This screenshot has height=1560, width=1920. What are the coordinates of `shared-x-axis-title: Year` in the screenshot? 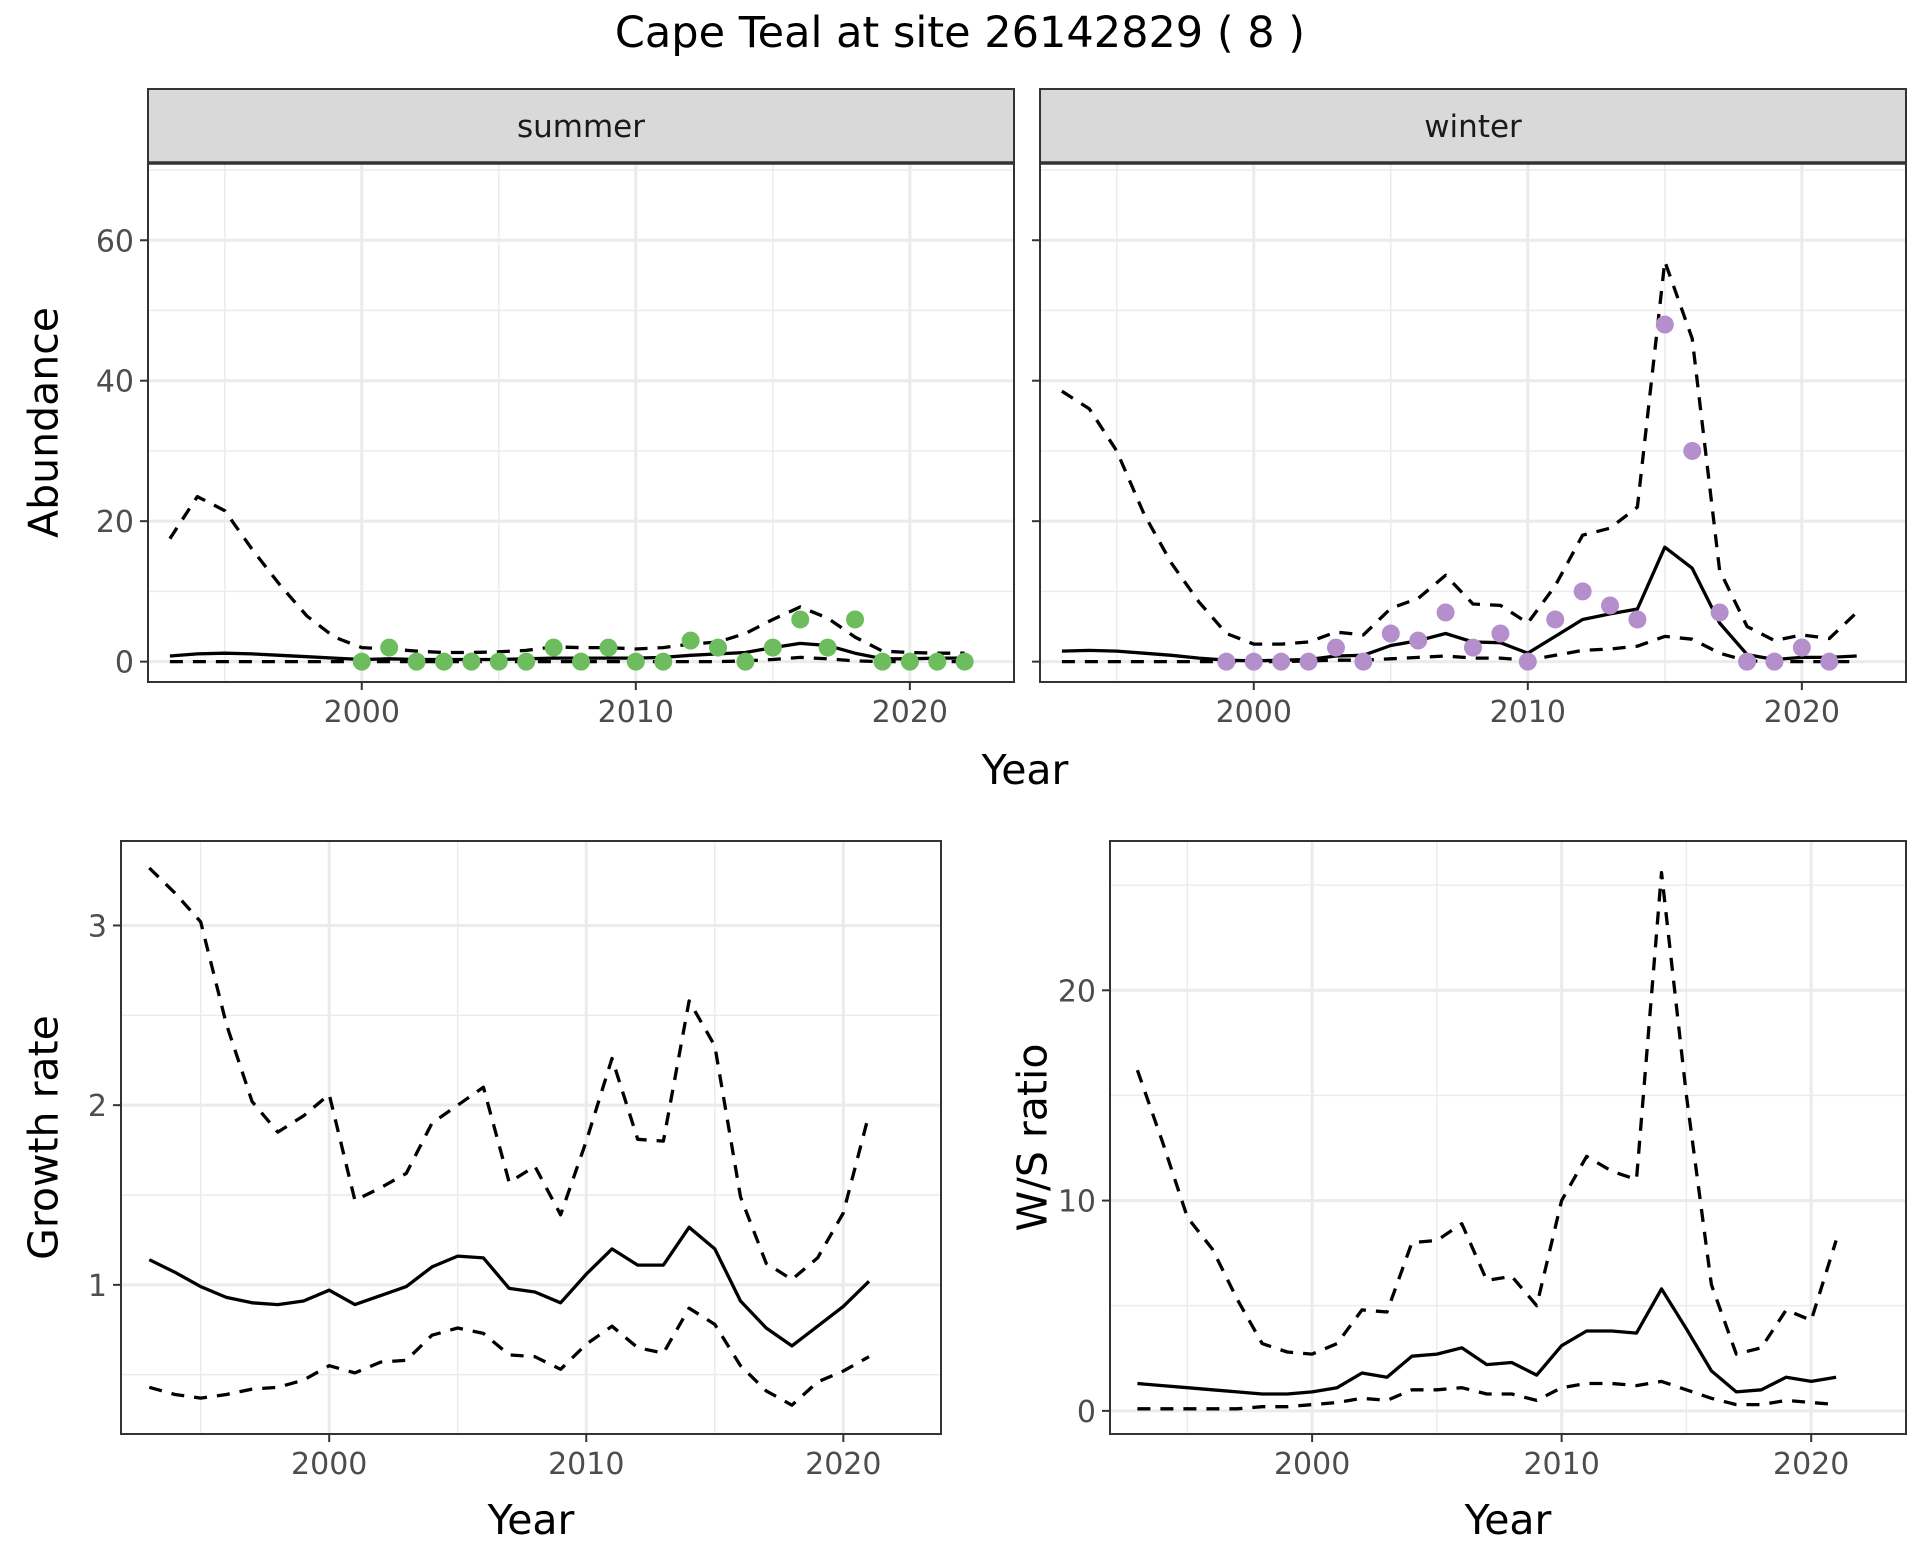 It's located at (1025, 770).